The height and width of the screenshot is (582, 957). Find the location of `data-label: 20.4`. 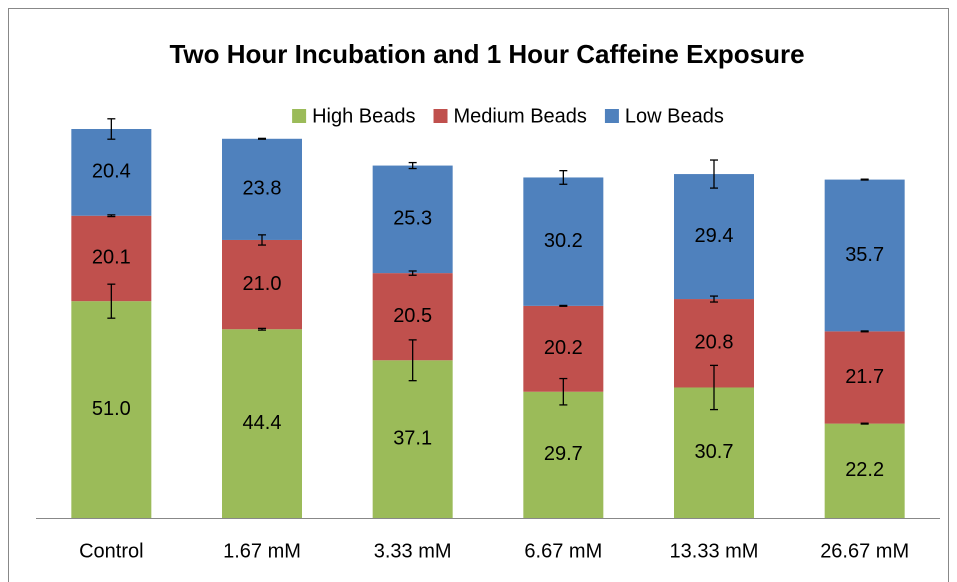

data-label: 20.4 is located at coordinates (111, 172).